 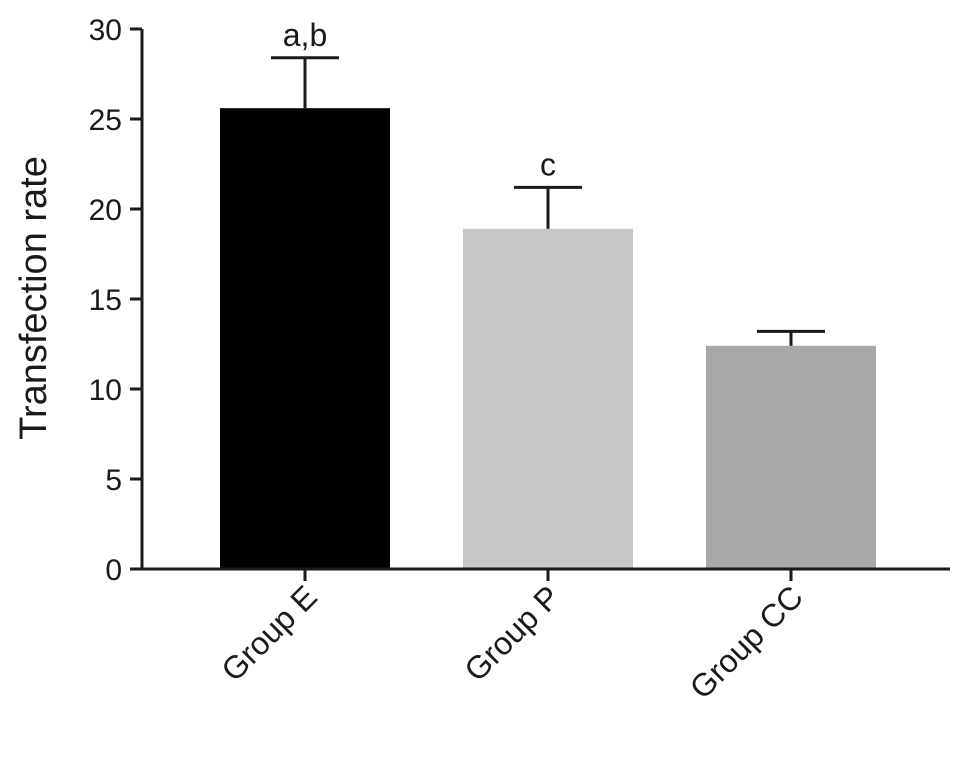 What do you see at coordinates (34, 298) in the screenshot?
I see `y-axis-label: Transfection rate` at bounding box center [34, 298].